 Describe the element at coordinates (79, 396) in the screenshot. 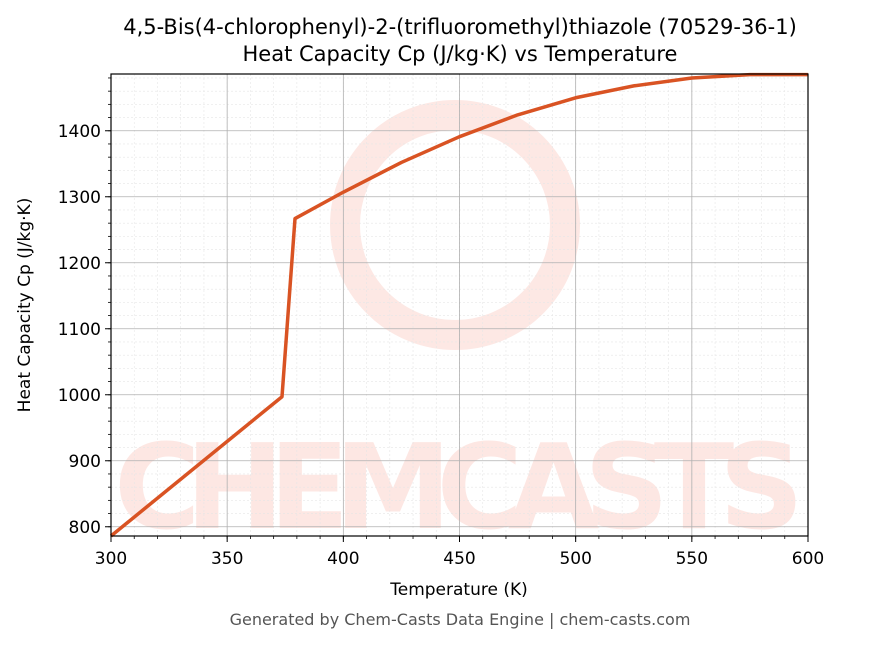

I see `y-tick-label: 1000` at that location.